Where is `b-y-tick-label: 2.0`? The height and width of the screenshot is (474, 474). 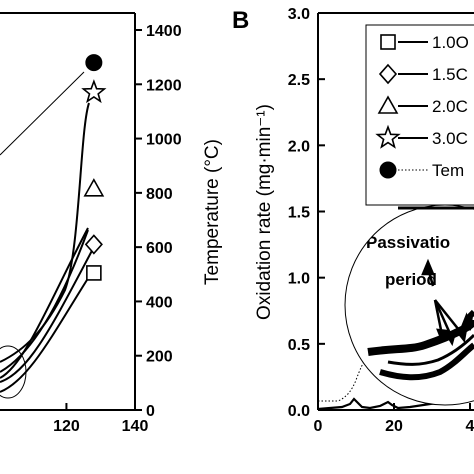
b-y-tick-label: 2.0 is located at coordinates (299, 146).